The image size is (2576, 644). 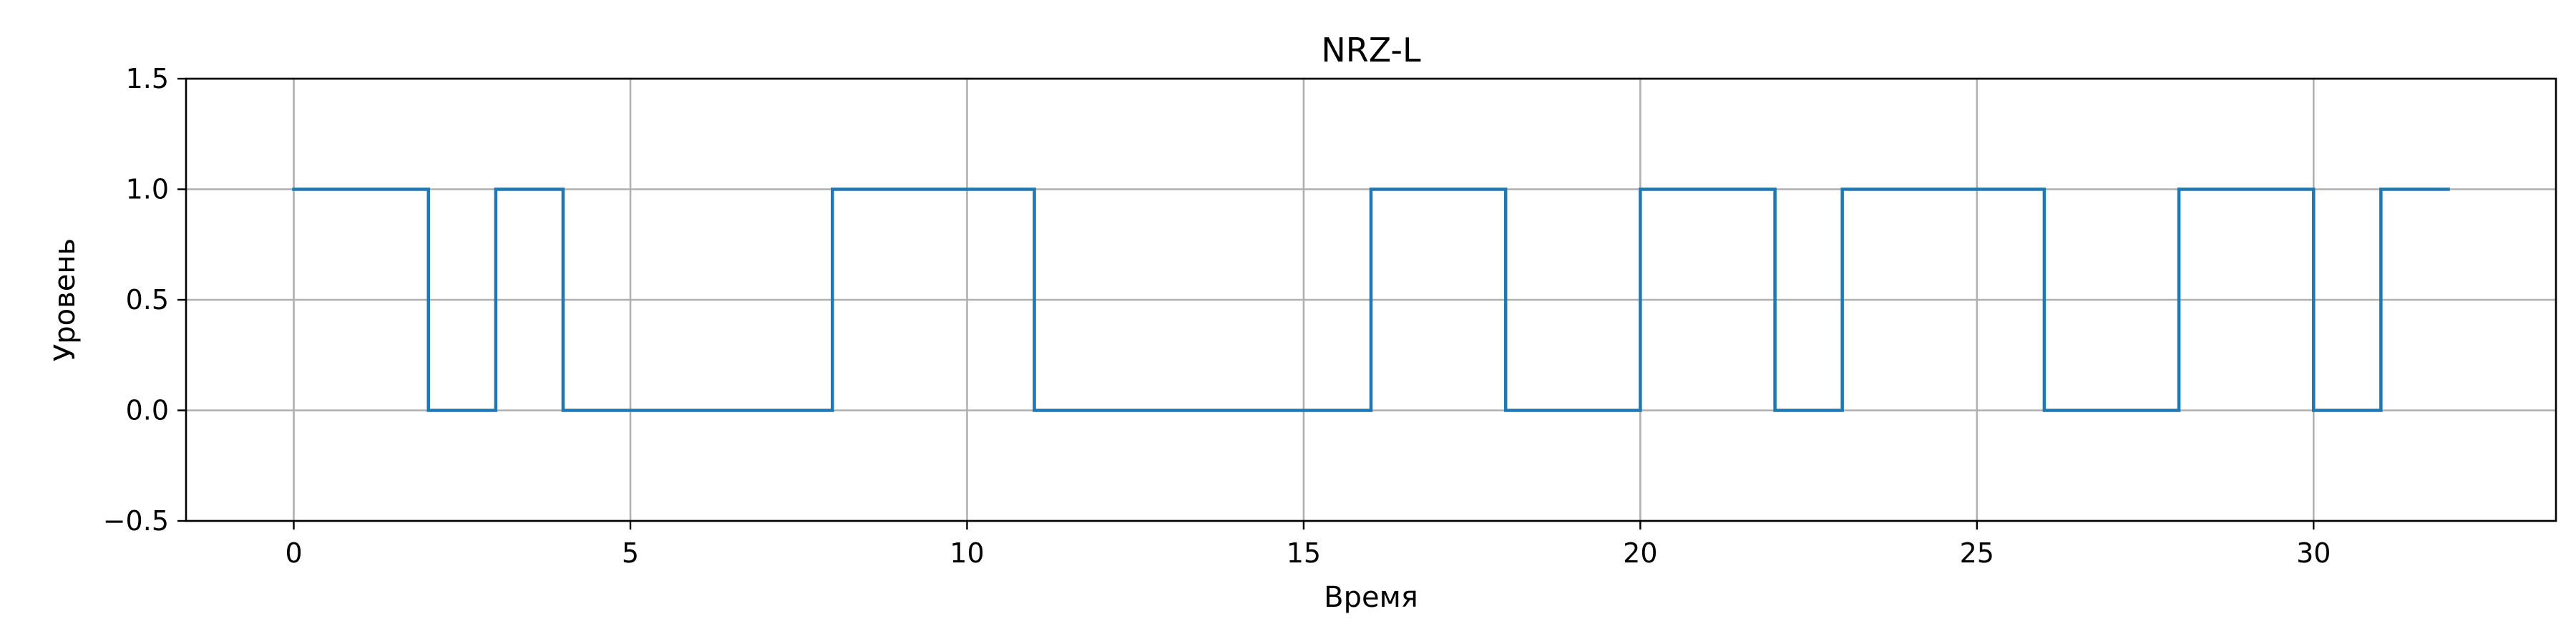 What do you see at coordinates (1640, 553) in the screenshot?
I see `x-tick-label: 20` at bounding box center [1640, 553].